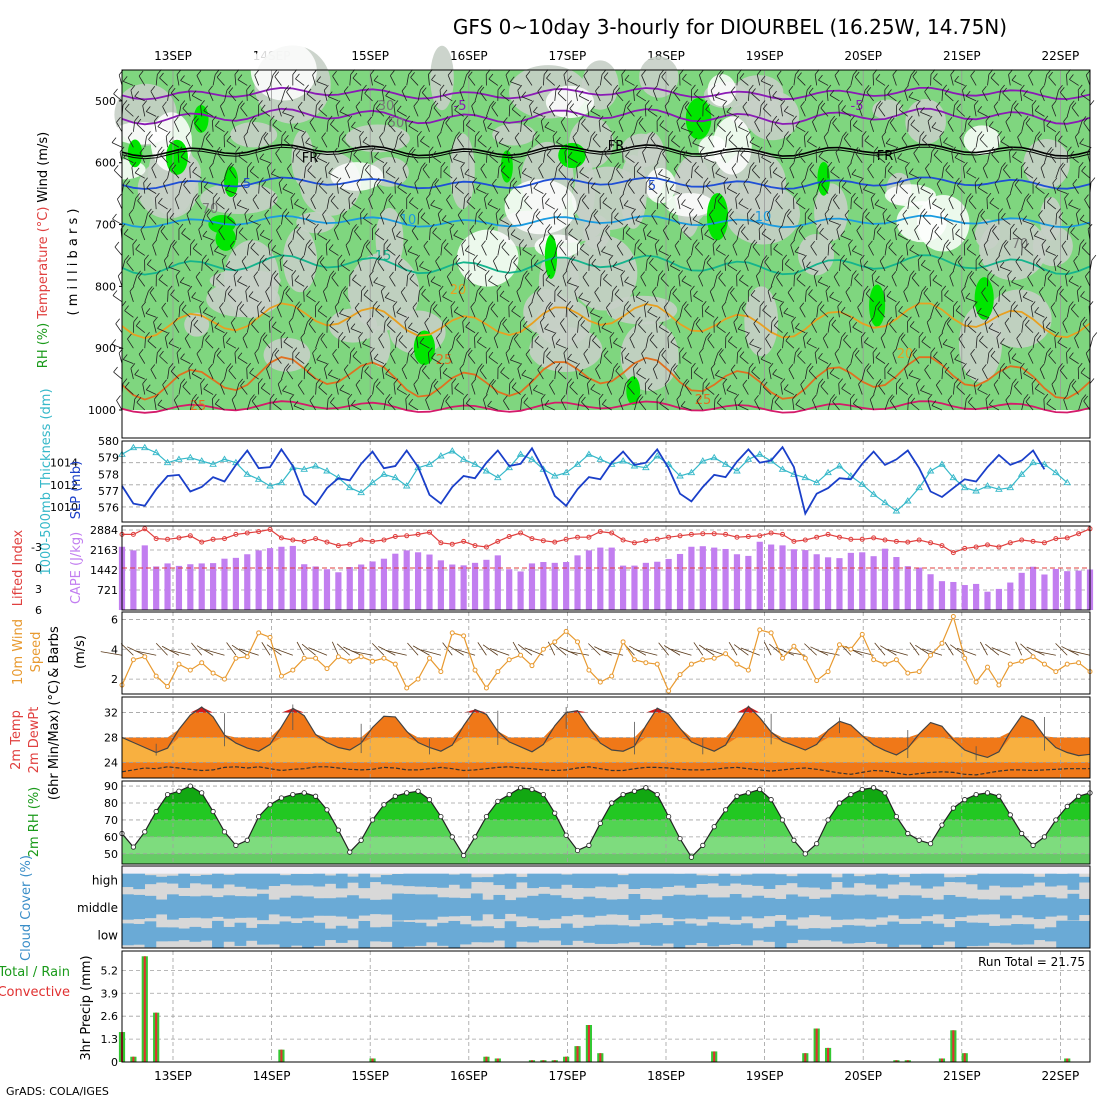  What do you see at coordinates (464, 541) in the screenshot?
I see `lifted-marker` at bounding box center [464, 541].